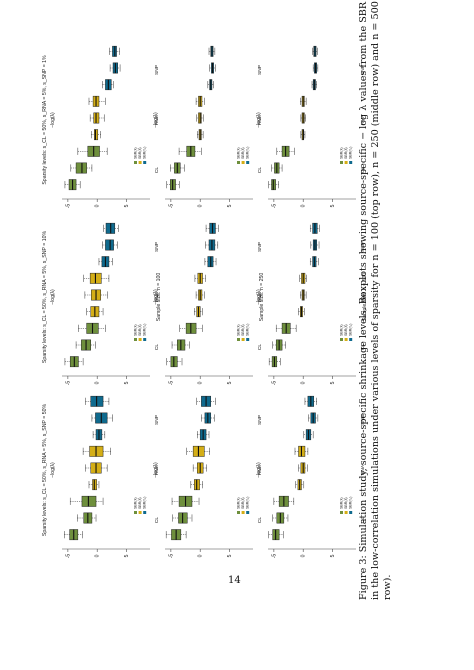 The image size is (474, 670). What do you see at coordinates (230, 382) in the screenshot?
I see `axis-tick-label-4-0: 5` at bounding box center [230, 382].